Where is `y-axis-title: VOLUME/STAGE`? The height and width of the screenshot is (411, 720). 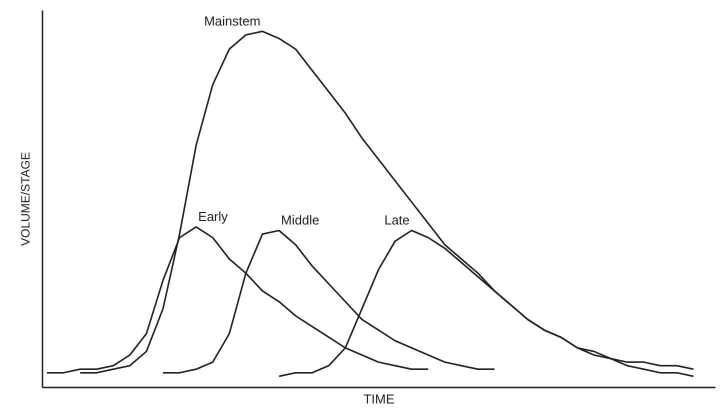 y-axis-title: VOLUME/STAGE is located at coordinates (25, 199).